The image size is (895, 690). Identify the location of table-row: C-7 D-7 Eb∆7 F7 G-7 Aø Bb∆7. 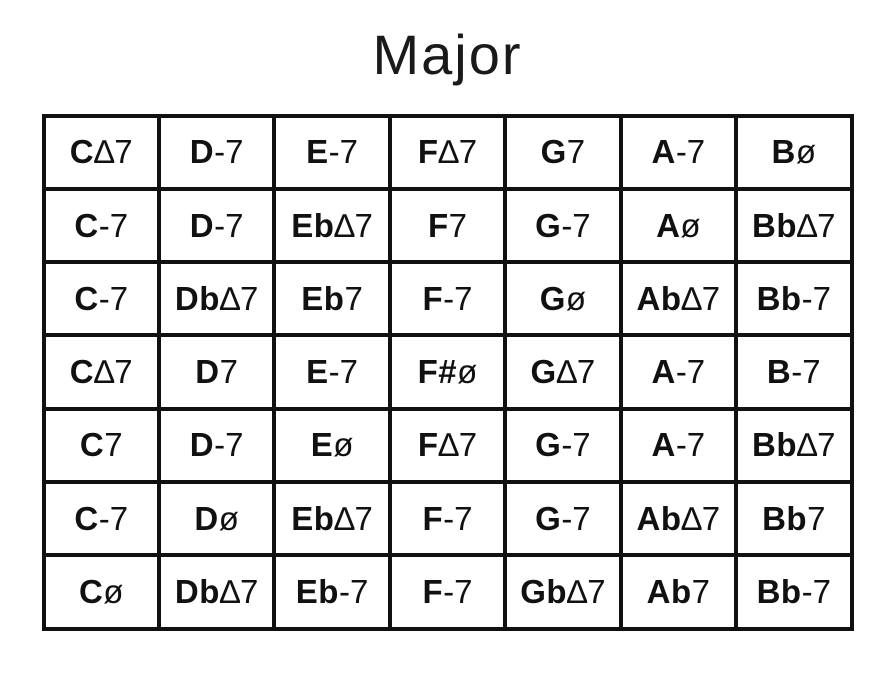
(447, 225).